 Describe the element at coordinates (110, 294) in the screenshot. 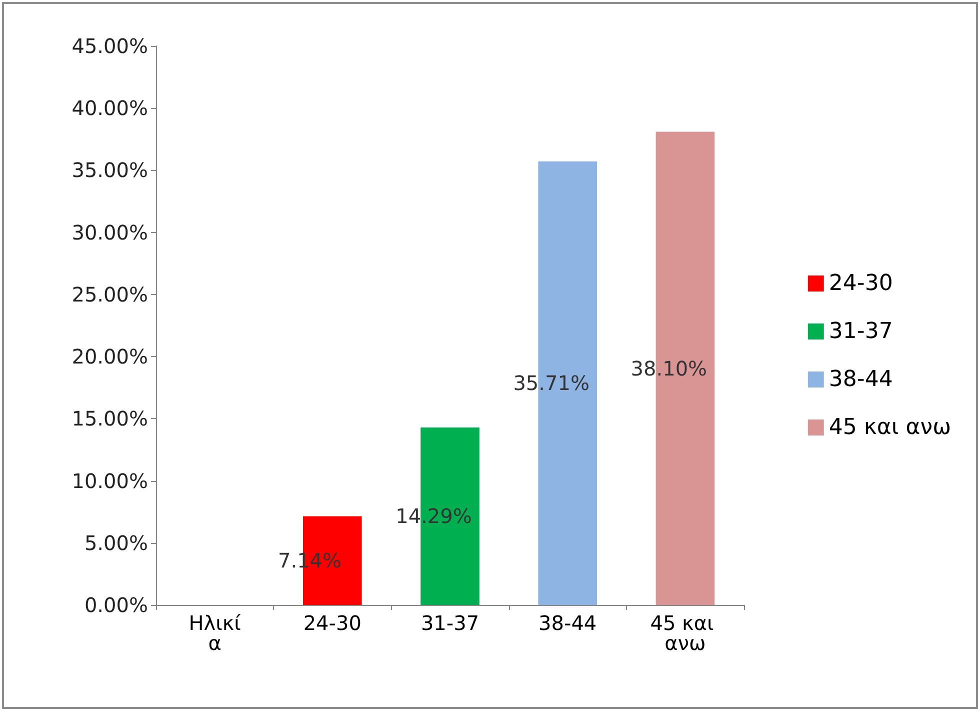

I see `y-tick-label: 25.00%` at that location.